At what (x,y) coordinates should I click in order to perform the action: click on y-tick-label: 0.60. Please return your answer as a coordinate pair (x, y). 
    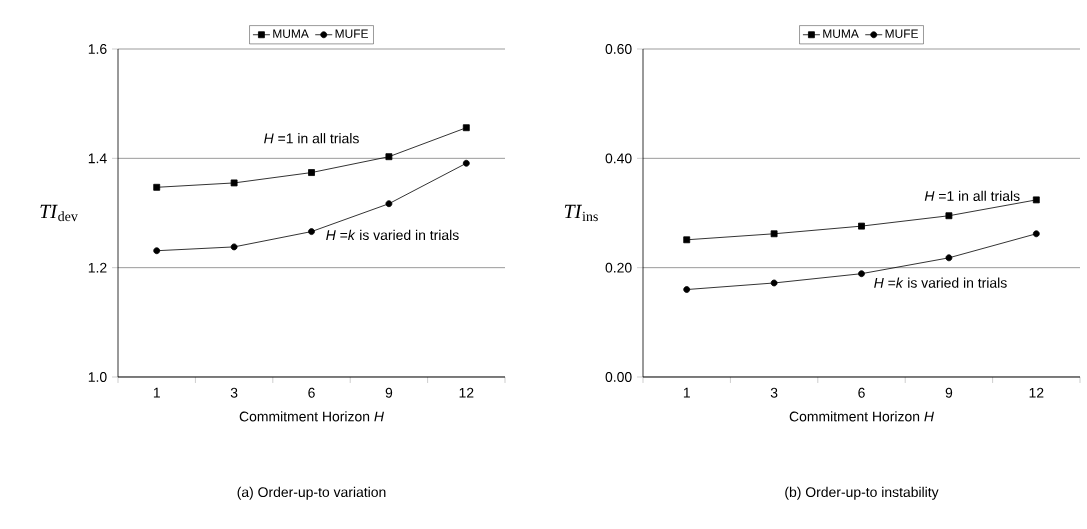
    Looking at the image, I should click on (618, 49).